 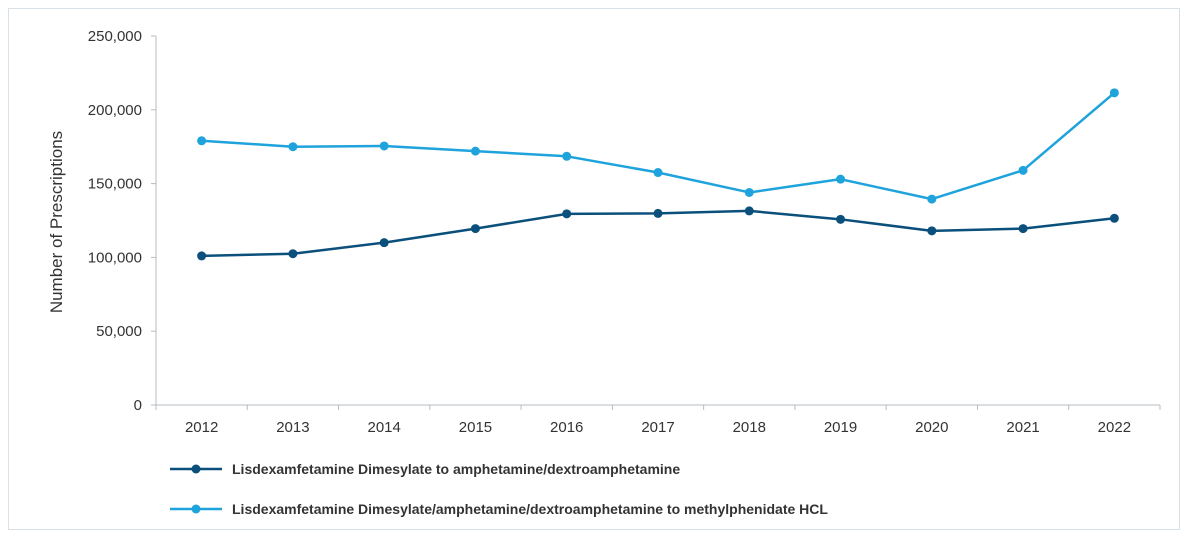 What do you see at coordinates (138, 405) in the screenshot?
I see `y-tick-label: 0` at bounding box center [138, 405].